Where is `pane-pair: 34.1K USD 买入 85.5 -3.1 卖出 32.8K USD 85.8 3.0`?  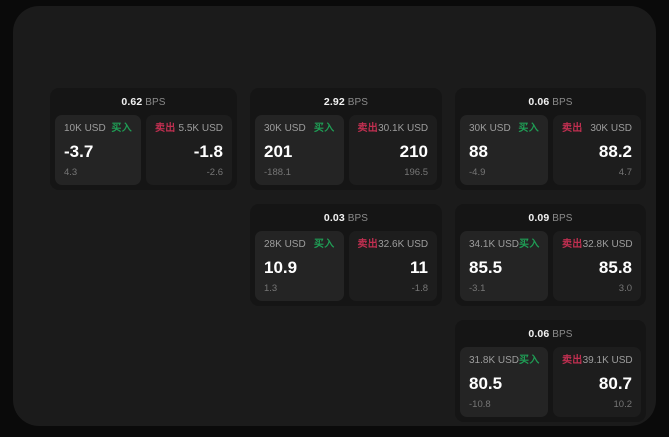 pane-pair: 34.1K USD 买入 85.5 -3.1 卖出 32.8K USD 85.8 3.0 is located at coordinates (550, 266).